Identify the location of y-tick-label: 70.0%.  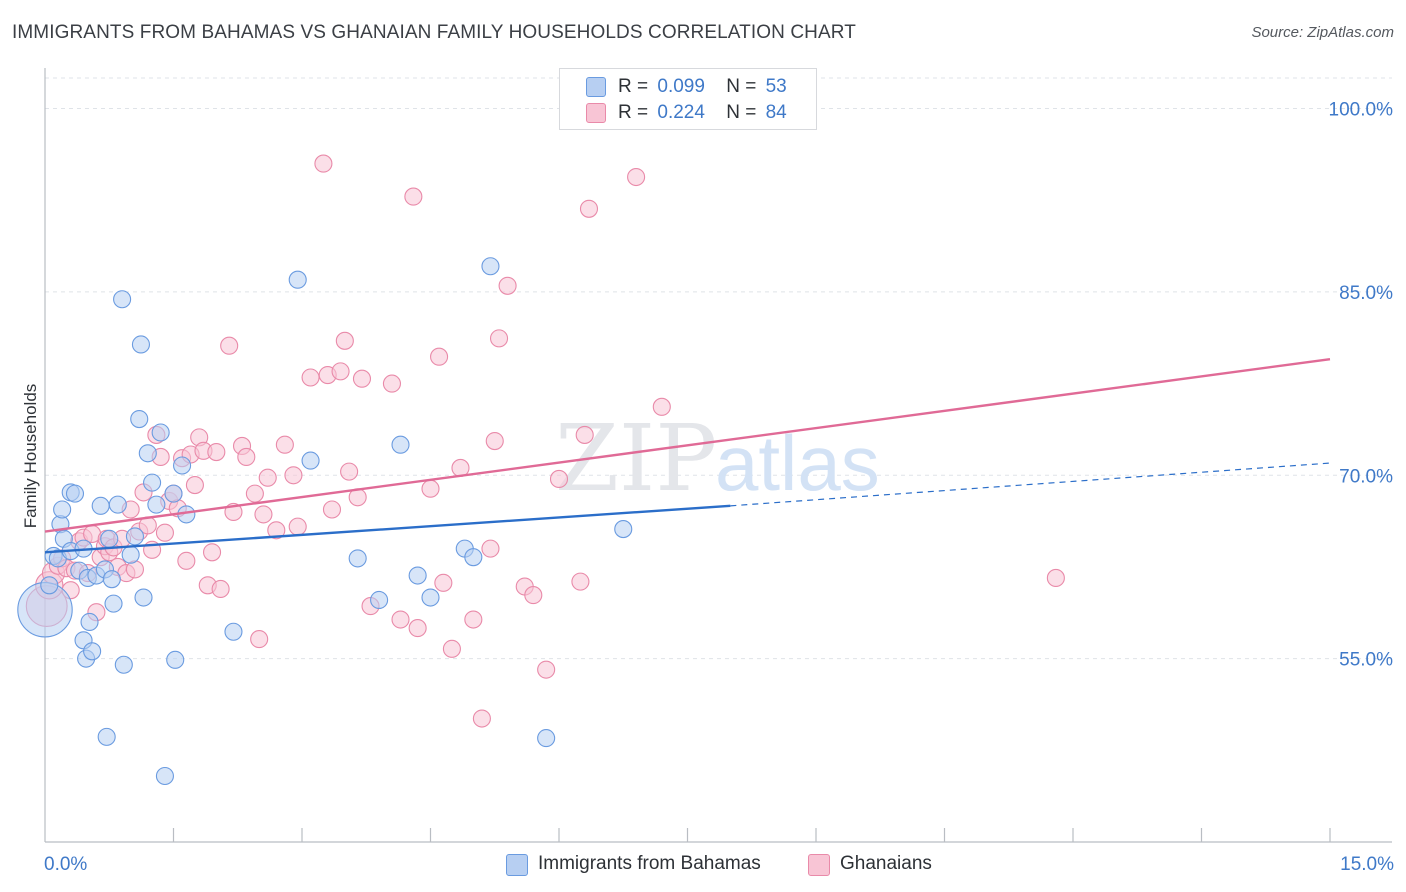
(1366, 476).